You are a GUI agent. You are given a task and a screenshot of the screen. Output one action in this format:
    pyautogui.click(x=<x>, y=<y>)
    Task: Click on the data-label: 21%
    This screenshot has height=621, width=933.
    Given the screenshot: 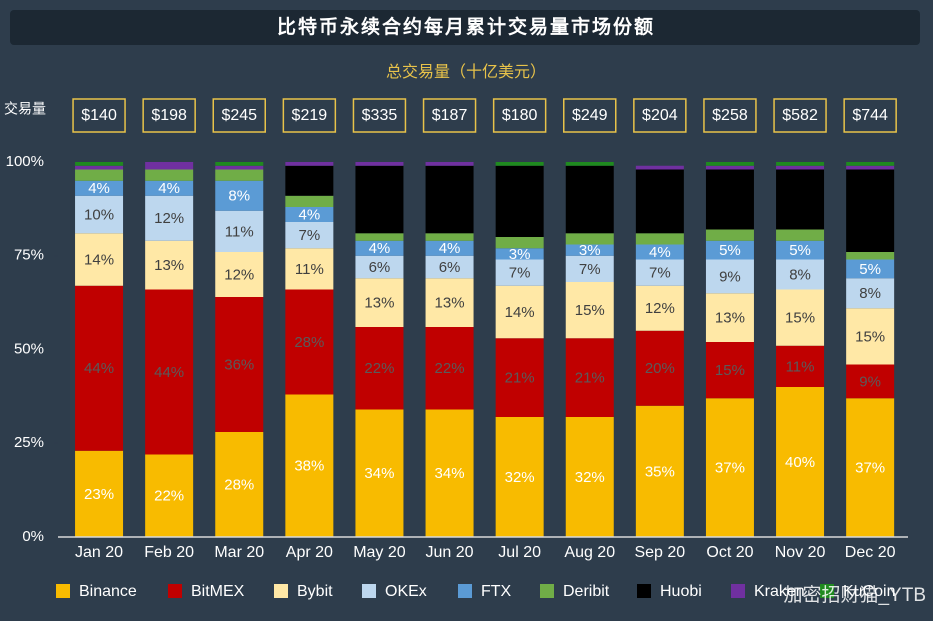 What is the action you would take?
    pyautogui.click(x=590, y=378)
    